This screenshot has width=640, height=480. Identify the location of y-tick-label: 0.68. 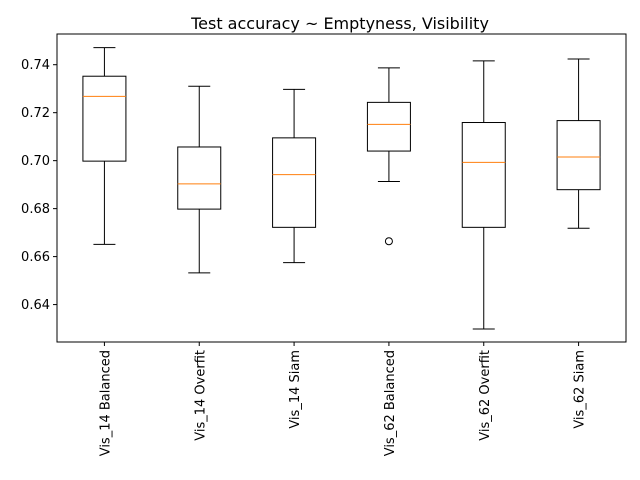
(35, 209).